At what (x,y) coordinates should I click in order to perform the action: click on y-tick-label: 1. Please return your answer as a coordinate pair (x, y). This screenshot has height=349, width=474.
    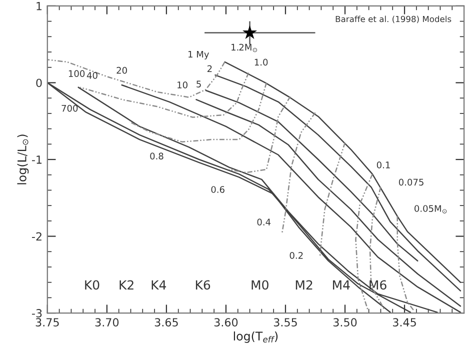
    Looking at the image, I should click on (39, 6).